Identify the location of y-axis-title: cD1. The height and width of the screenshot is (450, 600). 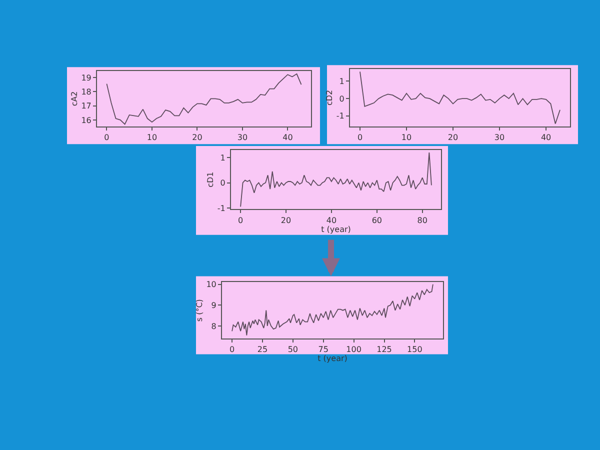
(211, 180).